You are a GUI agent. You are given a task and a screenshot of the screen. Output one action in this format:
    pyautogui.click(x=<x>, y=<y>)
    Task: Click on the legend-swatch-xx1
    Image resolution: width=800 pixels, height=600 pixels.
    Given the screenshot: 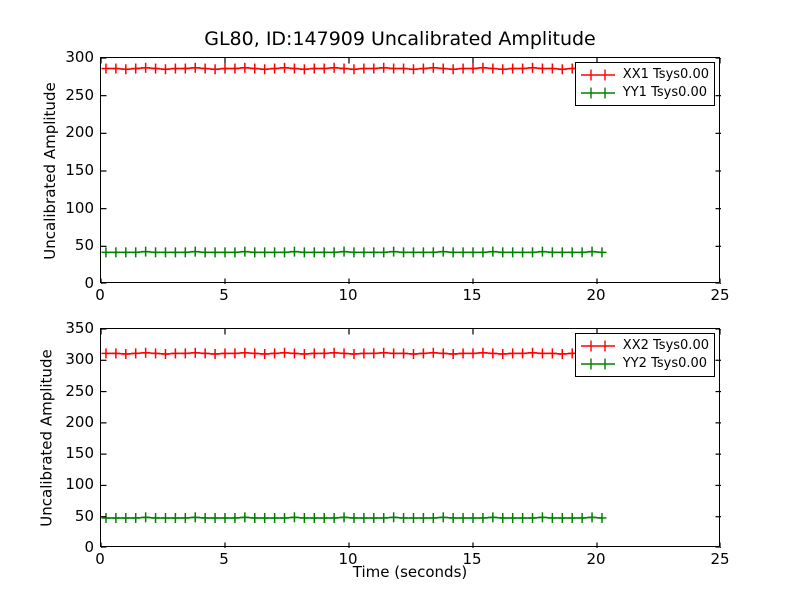 What is the action you would take?
    pyautogui.click(x=597, y=75)
    